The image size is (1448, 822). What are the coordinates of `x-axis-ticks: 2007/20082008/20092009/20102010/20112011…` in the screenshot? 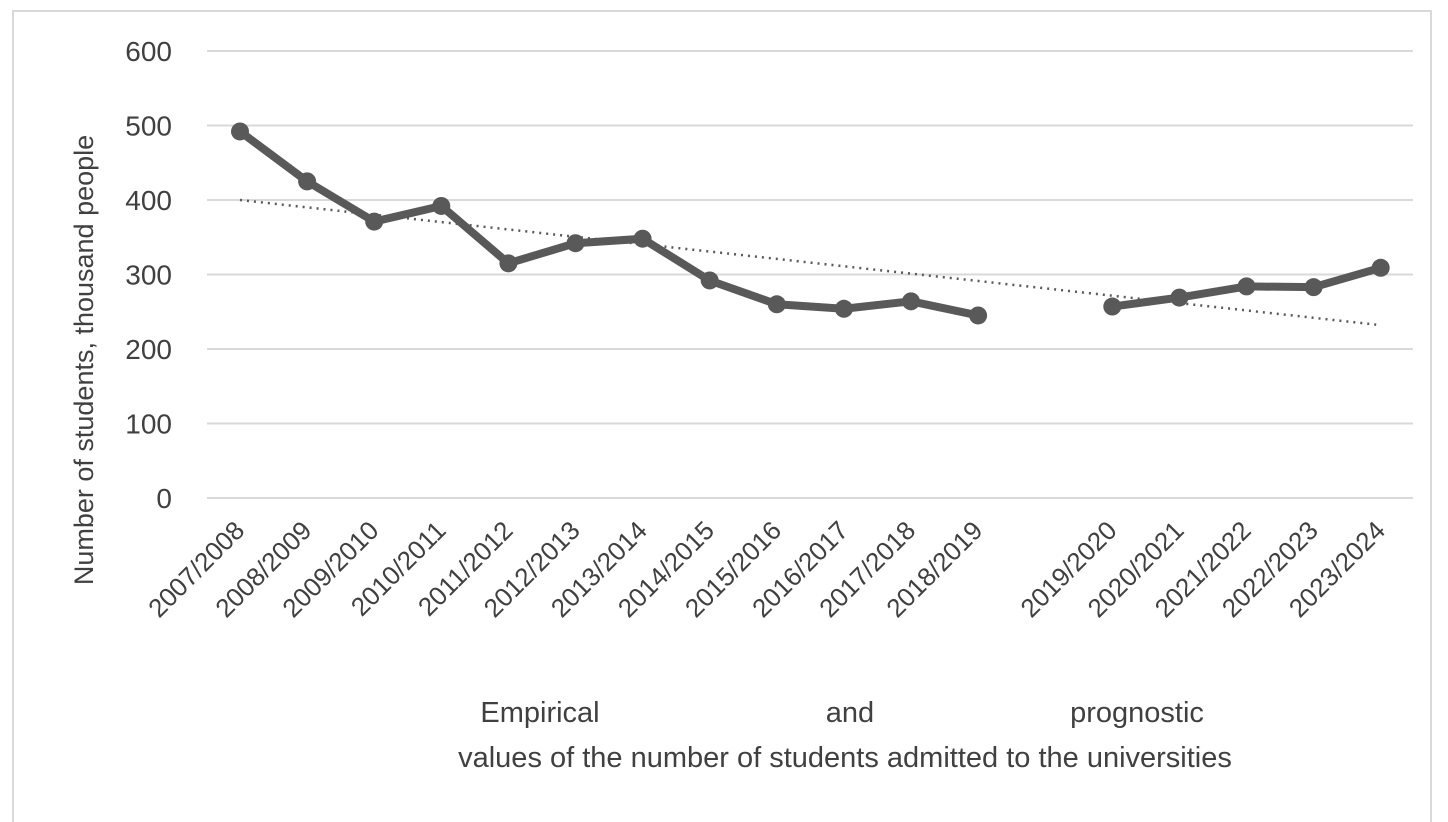 It's located at (766, 569).